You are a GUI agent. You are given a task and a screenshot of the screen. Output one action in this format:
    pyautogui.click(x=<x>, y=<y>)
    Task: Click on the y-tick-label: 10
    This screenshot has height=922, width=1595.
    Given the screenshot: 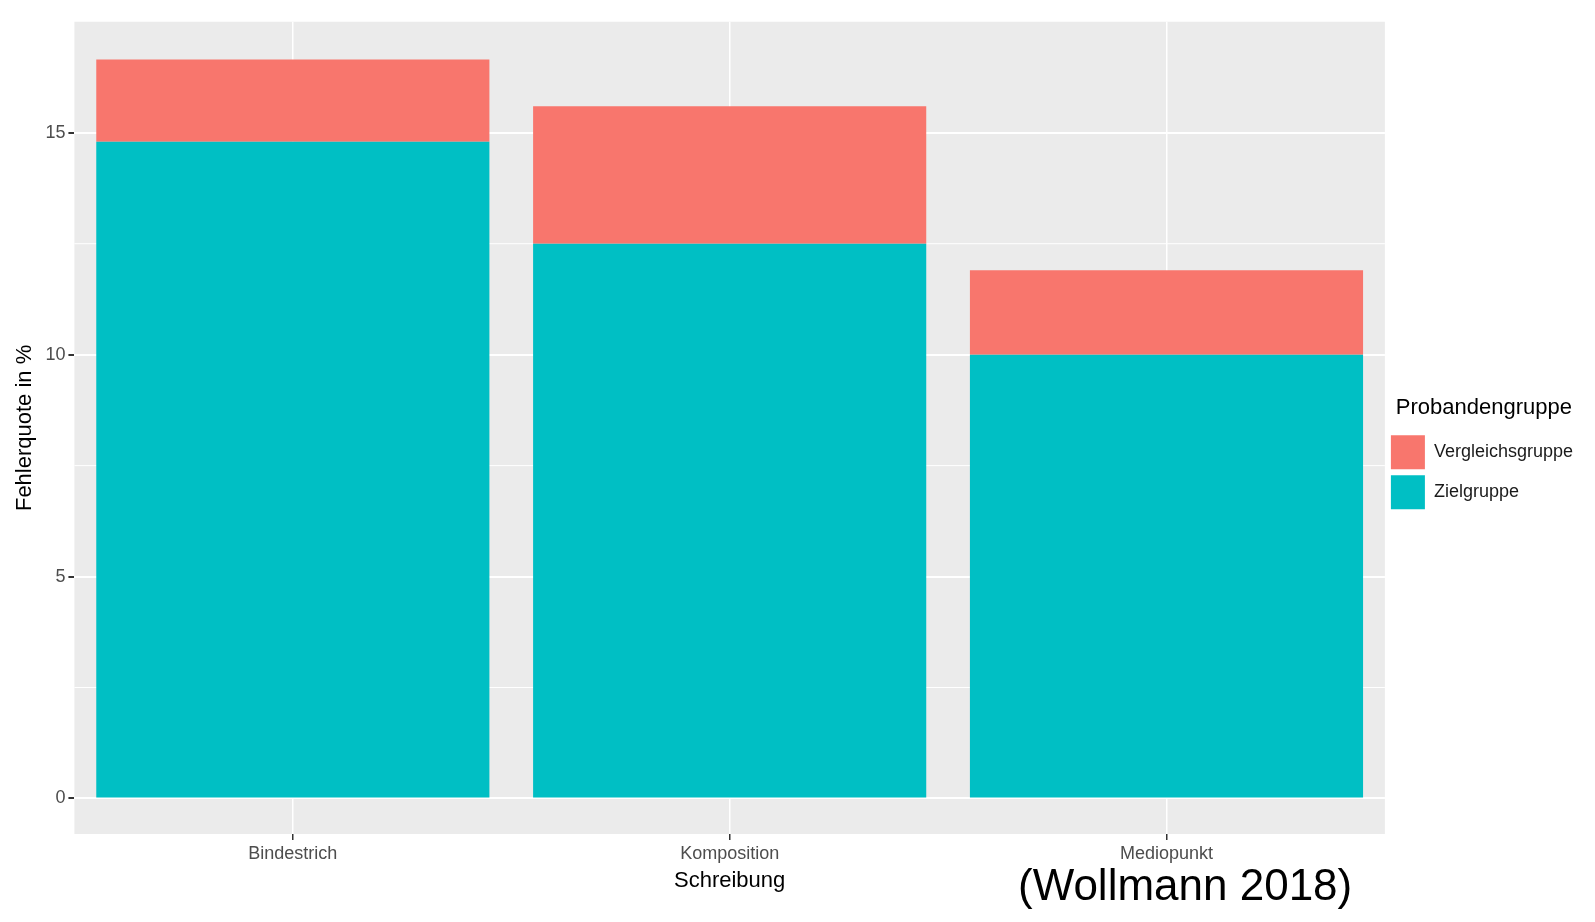 What is the action you would take?
    pyautogui.click(x=55, y=353)
    